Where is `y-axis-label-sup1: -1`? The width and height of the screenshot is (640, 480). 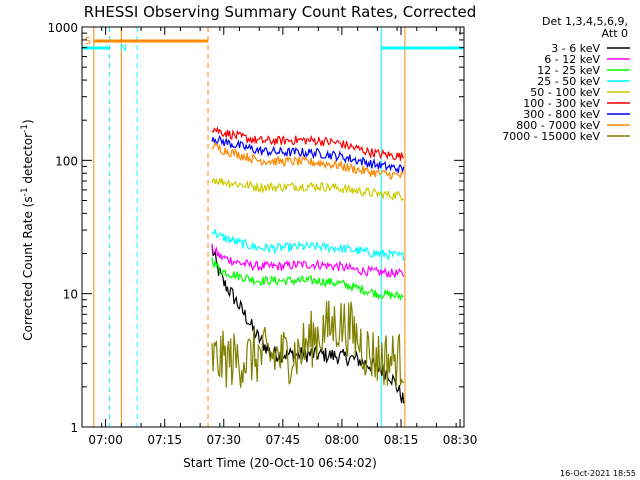 y-axis-label-sup1: -1 is located at coordinates (25, 191).